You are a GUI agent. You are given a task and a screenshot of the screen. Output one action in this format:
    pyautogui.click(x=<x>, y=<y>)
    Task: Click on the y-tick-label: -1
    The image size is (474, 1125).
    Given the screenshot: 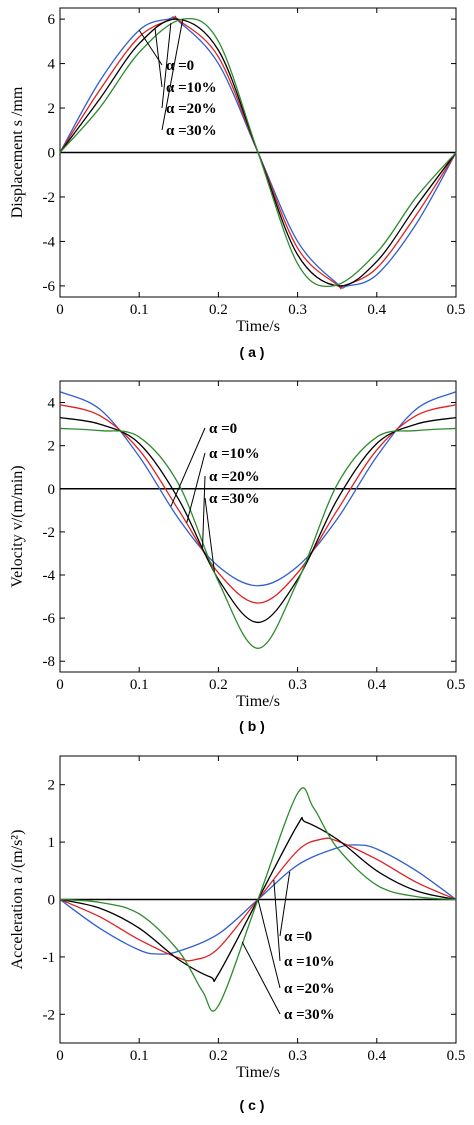 What is the action you would take?
    pyautogui.click(x=49, y=958)
    